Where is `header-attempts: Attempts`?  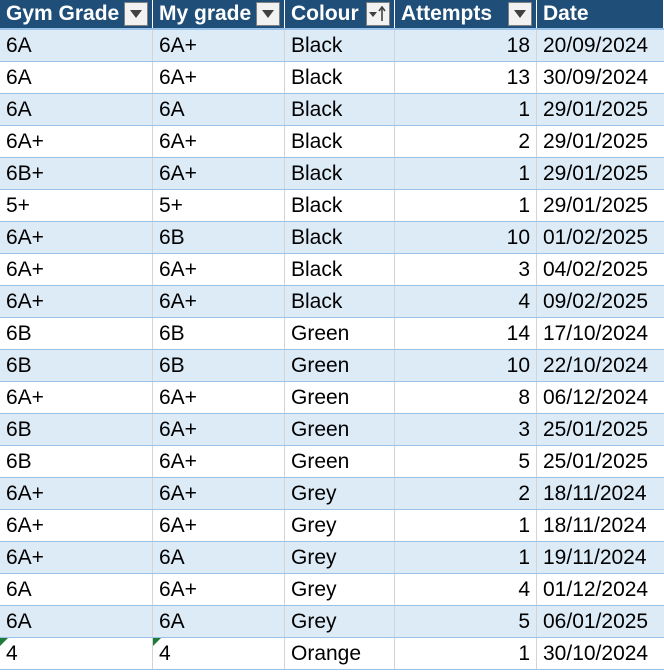 header-attempts: Attempts is located at coordinates (466, 14).